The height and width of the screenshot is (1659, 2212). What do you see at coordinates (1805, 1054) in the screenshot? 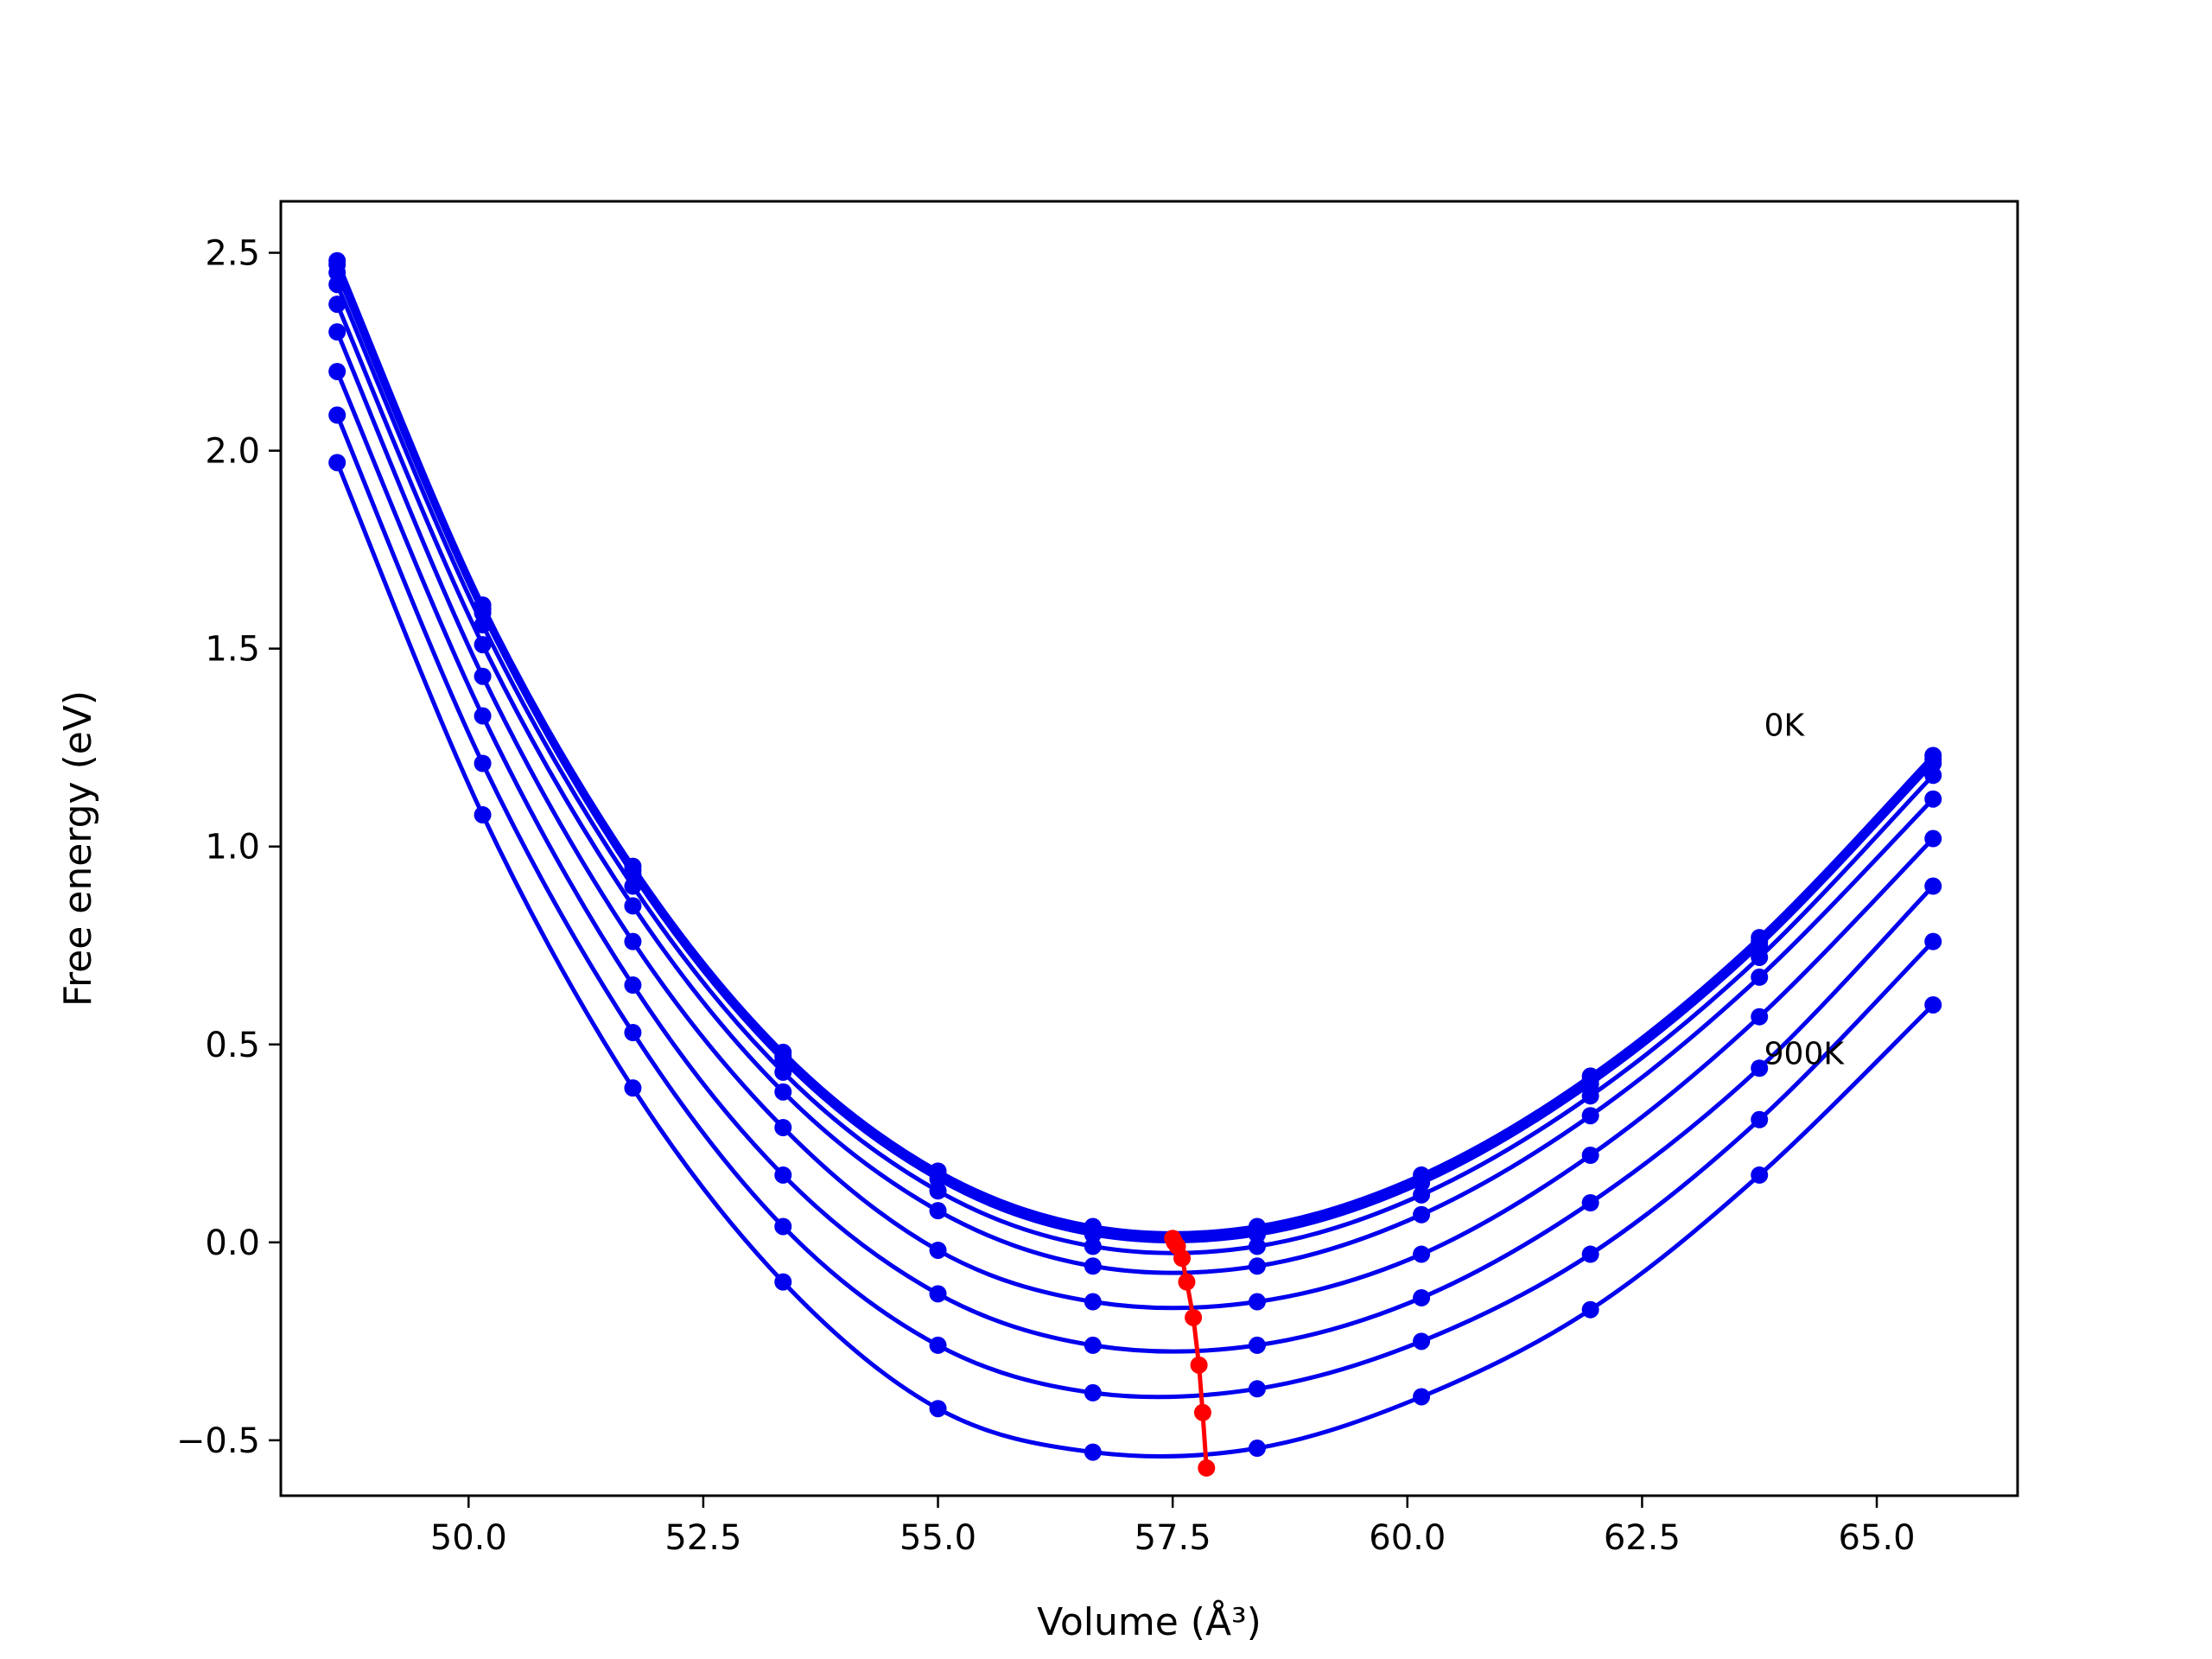
I see `annotation-label-1: 900K` at bounding box center [1805, 1054].